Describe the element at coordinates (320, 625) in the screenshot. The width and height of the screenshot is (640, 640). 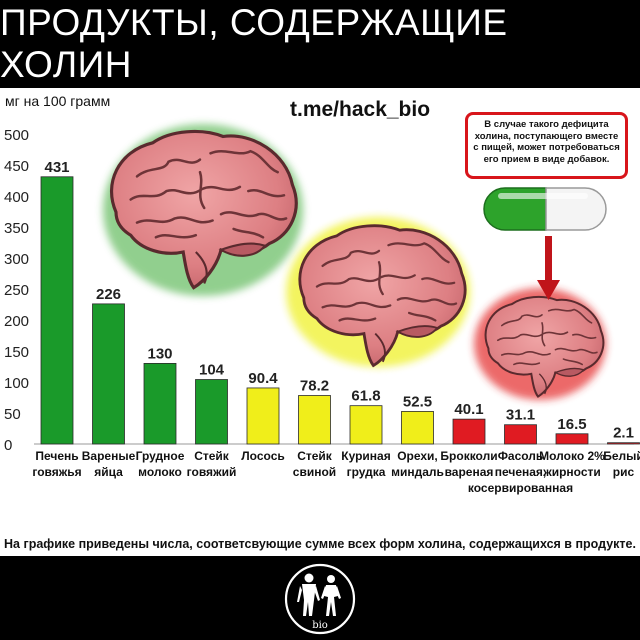
I see `logo-text: bio` at that location.